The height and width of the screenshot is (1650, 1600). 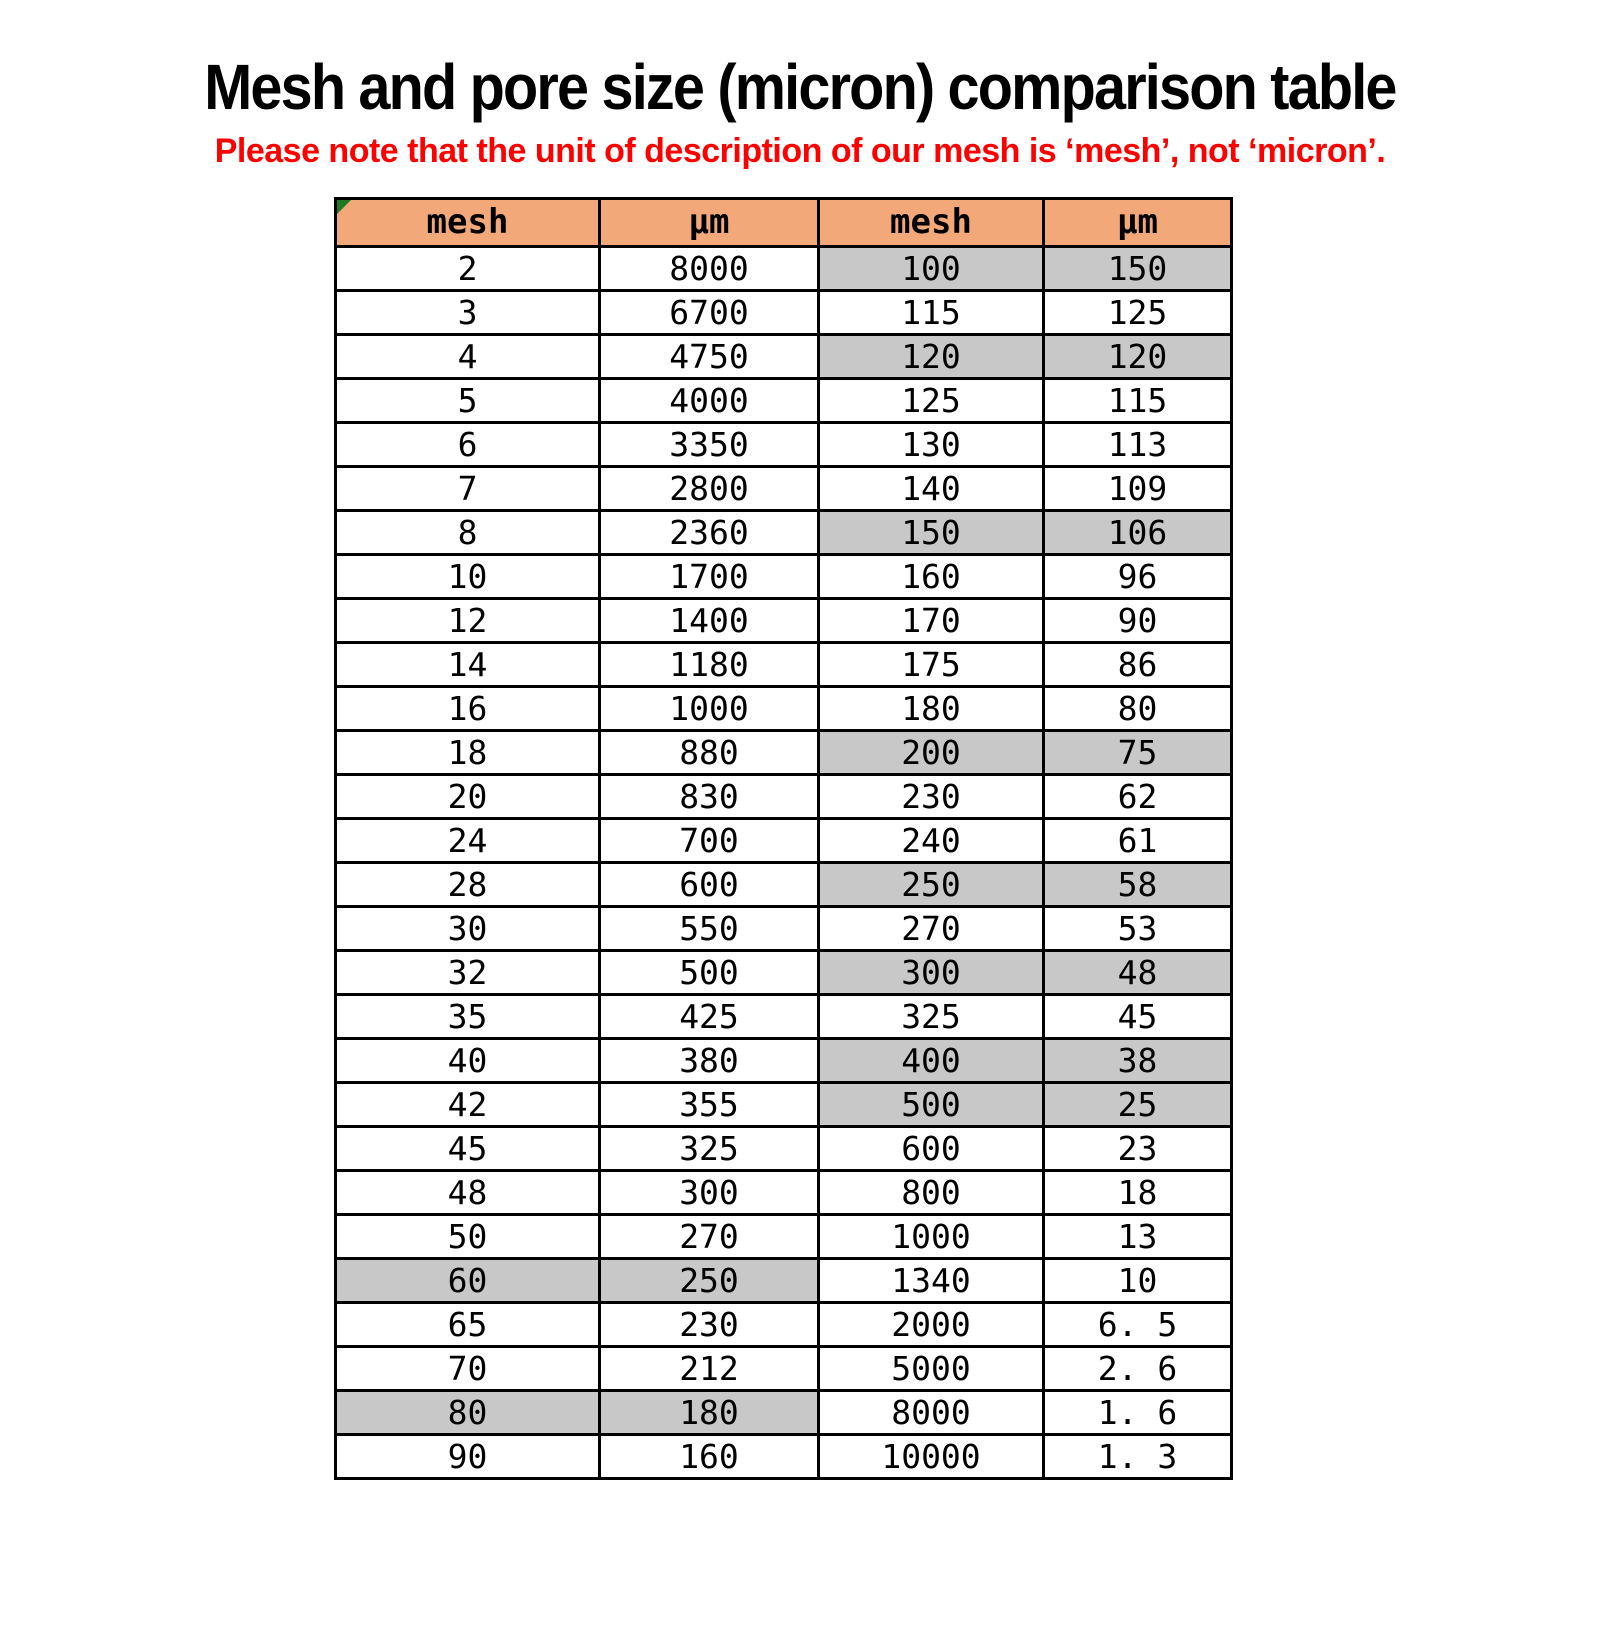 What do you see at coordinates (1137, 400) in the screenshot?
I see `micron-value-cell: 115` at bounding box center [1137, 400].